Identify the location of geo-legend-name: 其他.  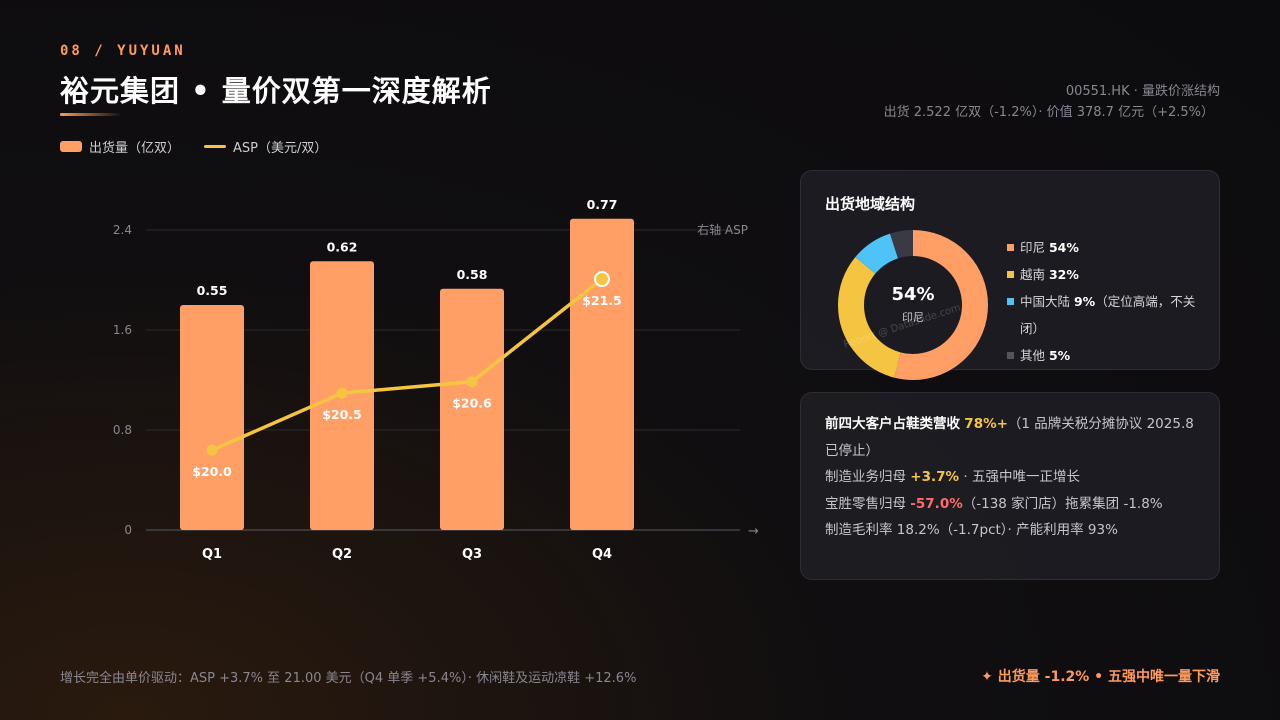
(1034, 355).